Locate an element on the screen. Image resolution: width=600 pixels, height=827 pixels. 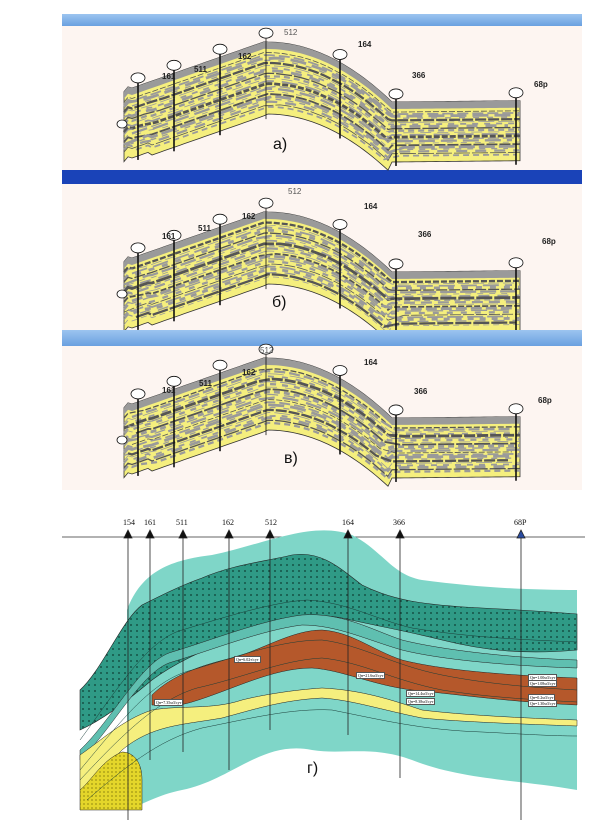
panel-footer-bar is located at coordinates (322, 177).